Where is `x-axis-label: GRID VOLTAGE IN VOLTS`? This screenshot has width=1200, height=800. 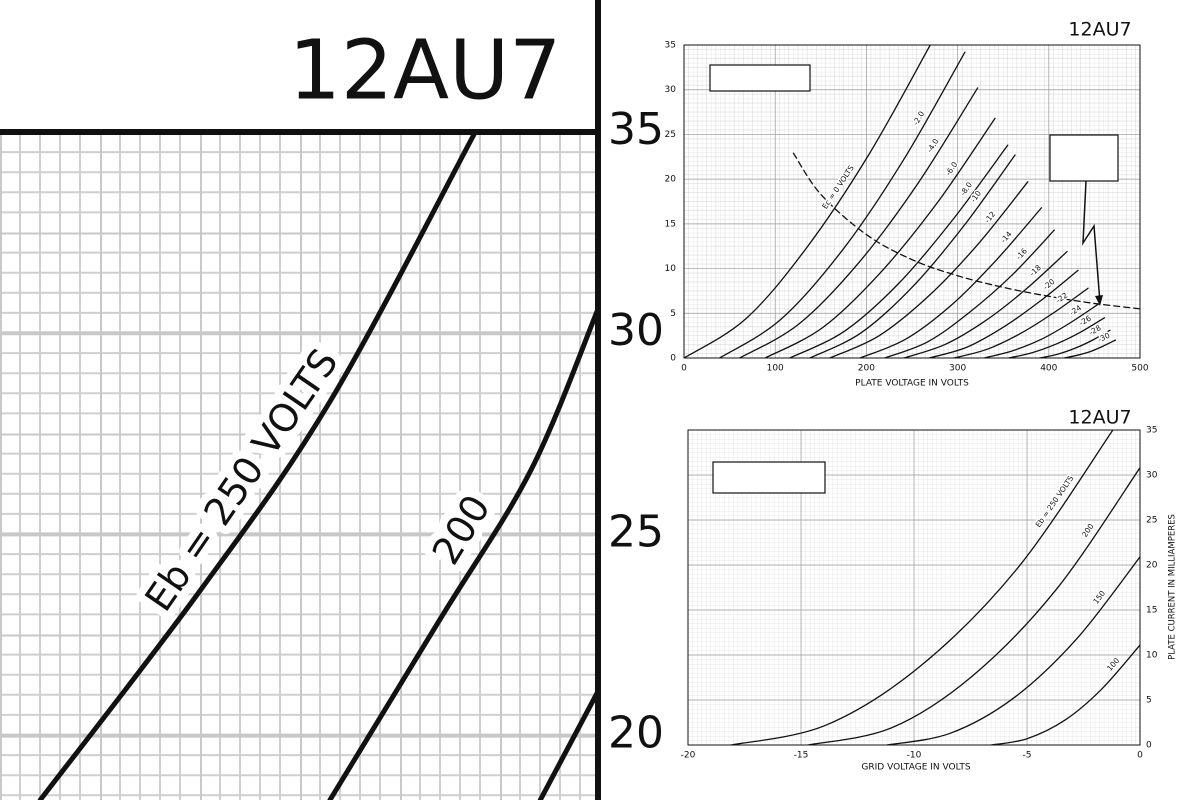 x-axis-label: GRID VOLTAGE IN VOLTS is located at coordinates (915, 768).